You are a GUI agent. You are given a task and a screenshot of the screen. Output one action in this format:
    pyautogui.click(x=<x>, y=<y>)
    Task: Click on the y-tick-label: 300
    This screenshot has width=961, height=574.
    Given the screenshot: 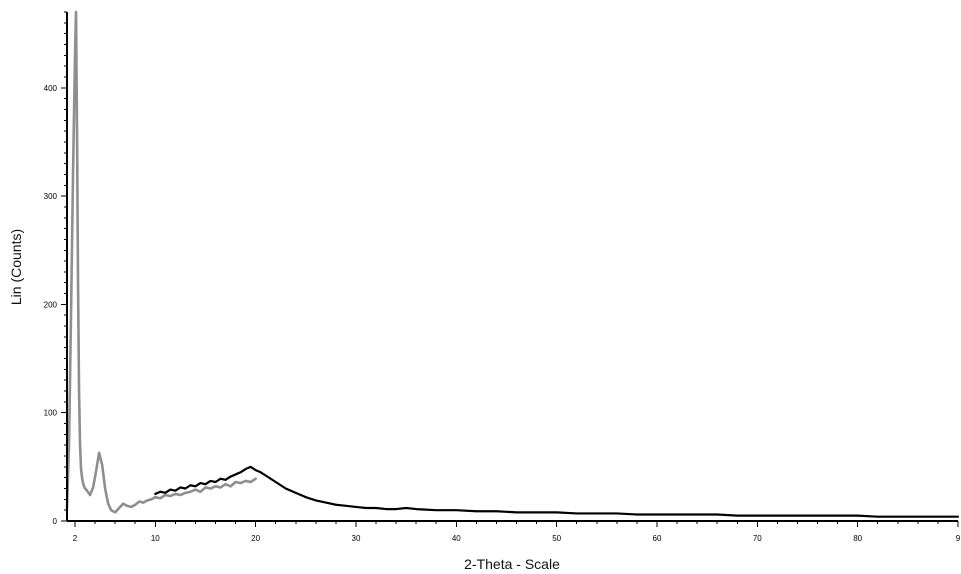 What is the action you would take?
    pyautogui.click(x=51, y=196)
    